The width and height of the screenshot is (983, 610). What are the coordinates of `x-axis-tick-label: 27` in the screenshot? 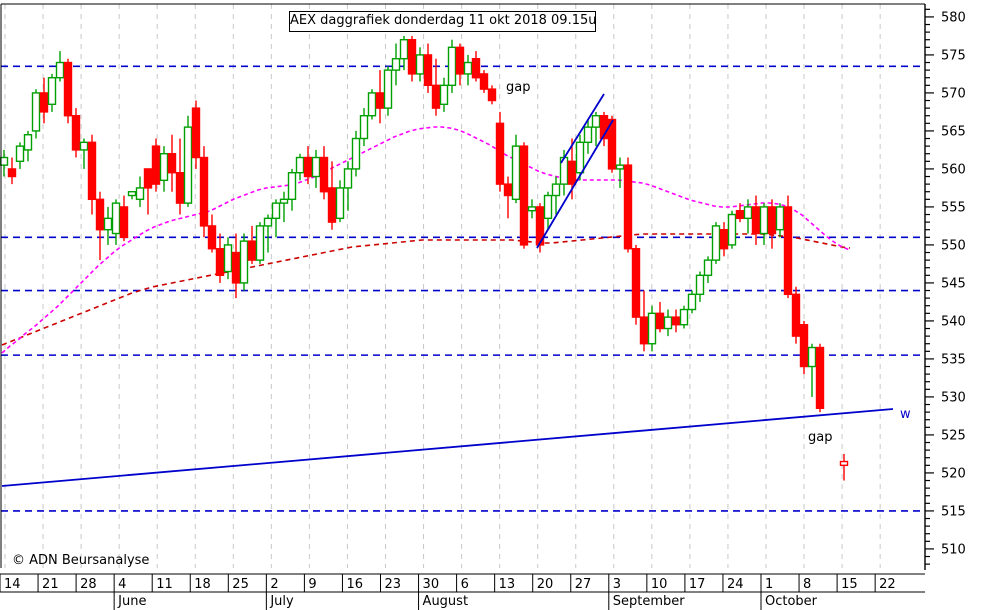 It's located at (583, 584).